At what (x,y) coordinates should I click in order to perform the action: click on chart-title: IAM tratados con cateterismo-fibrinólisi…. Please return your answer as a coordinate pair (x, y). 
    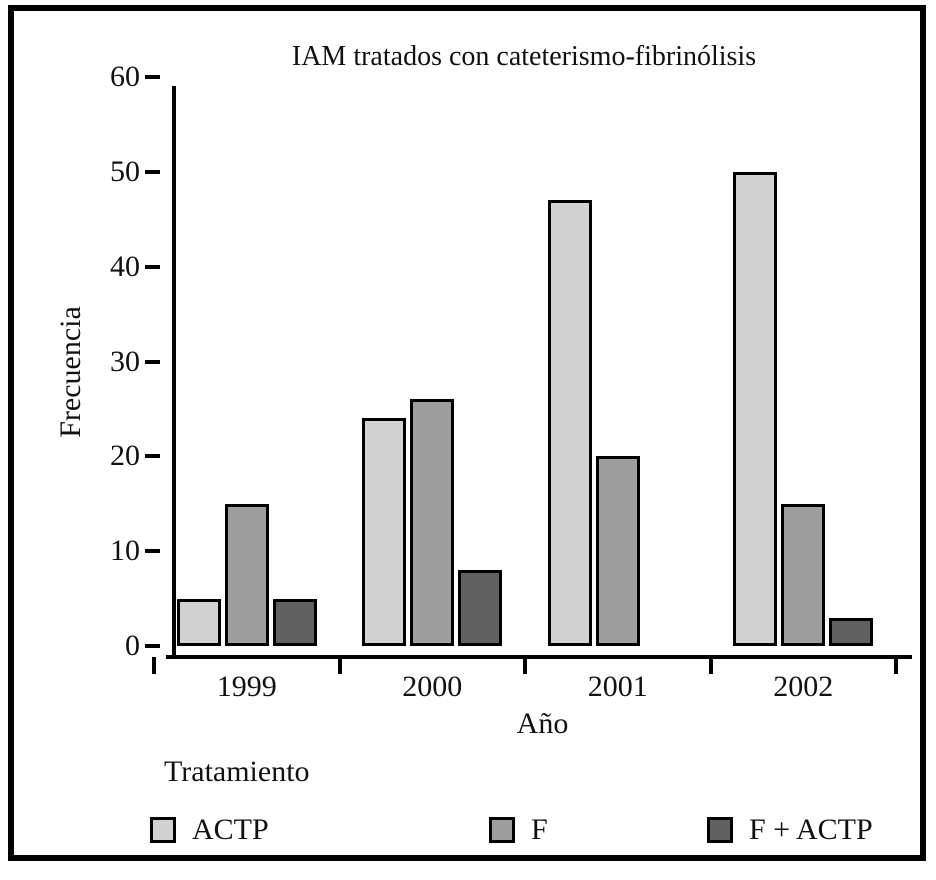
    Looking at the image, I should click on (524, 56).